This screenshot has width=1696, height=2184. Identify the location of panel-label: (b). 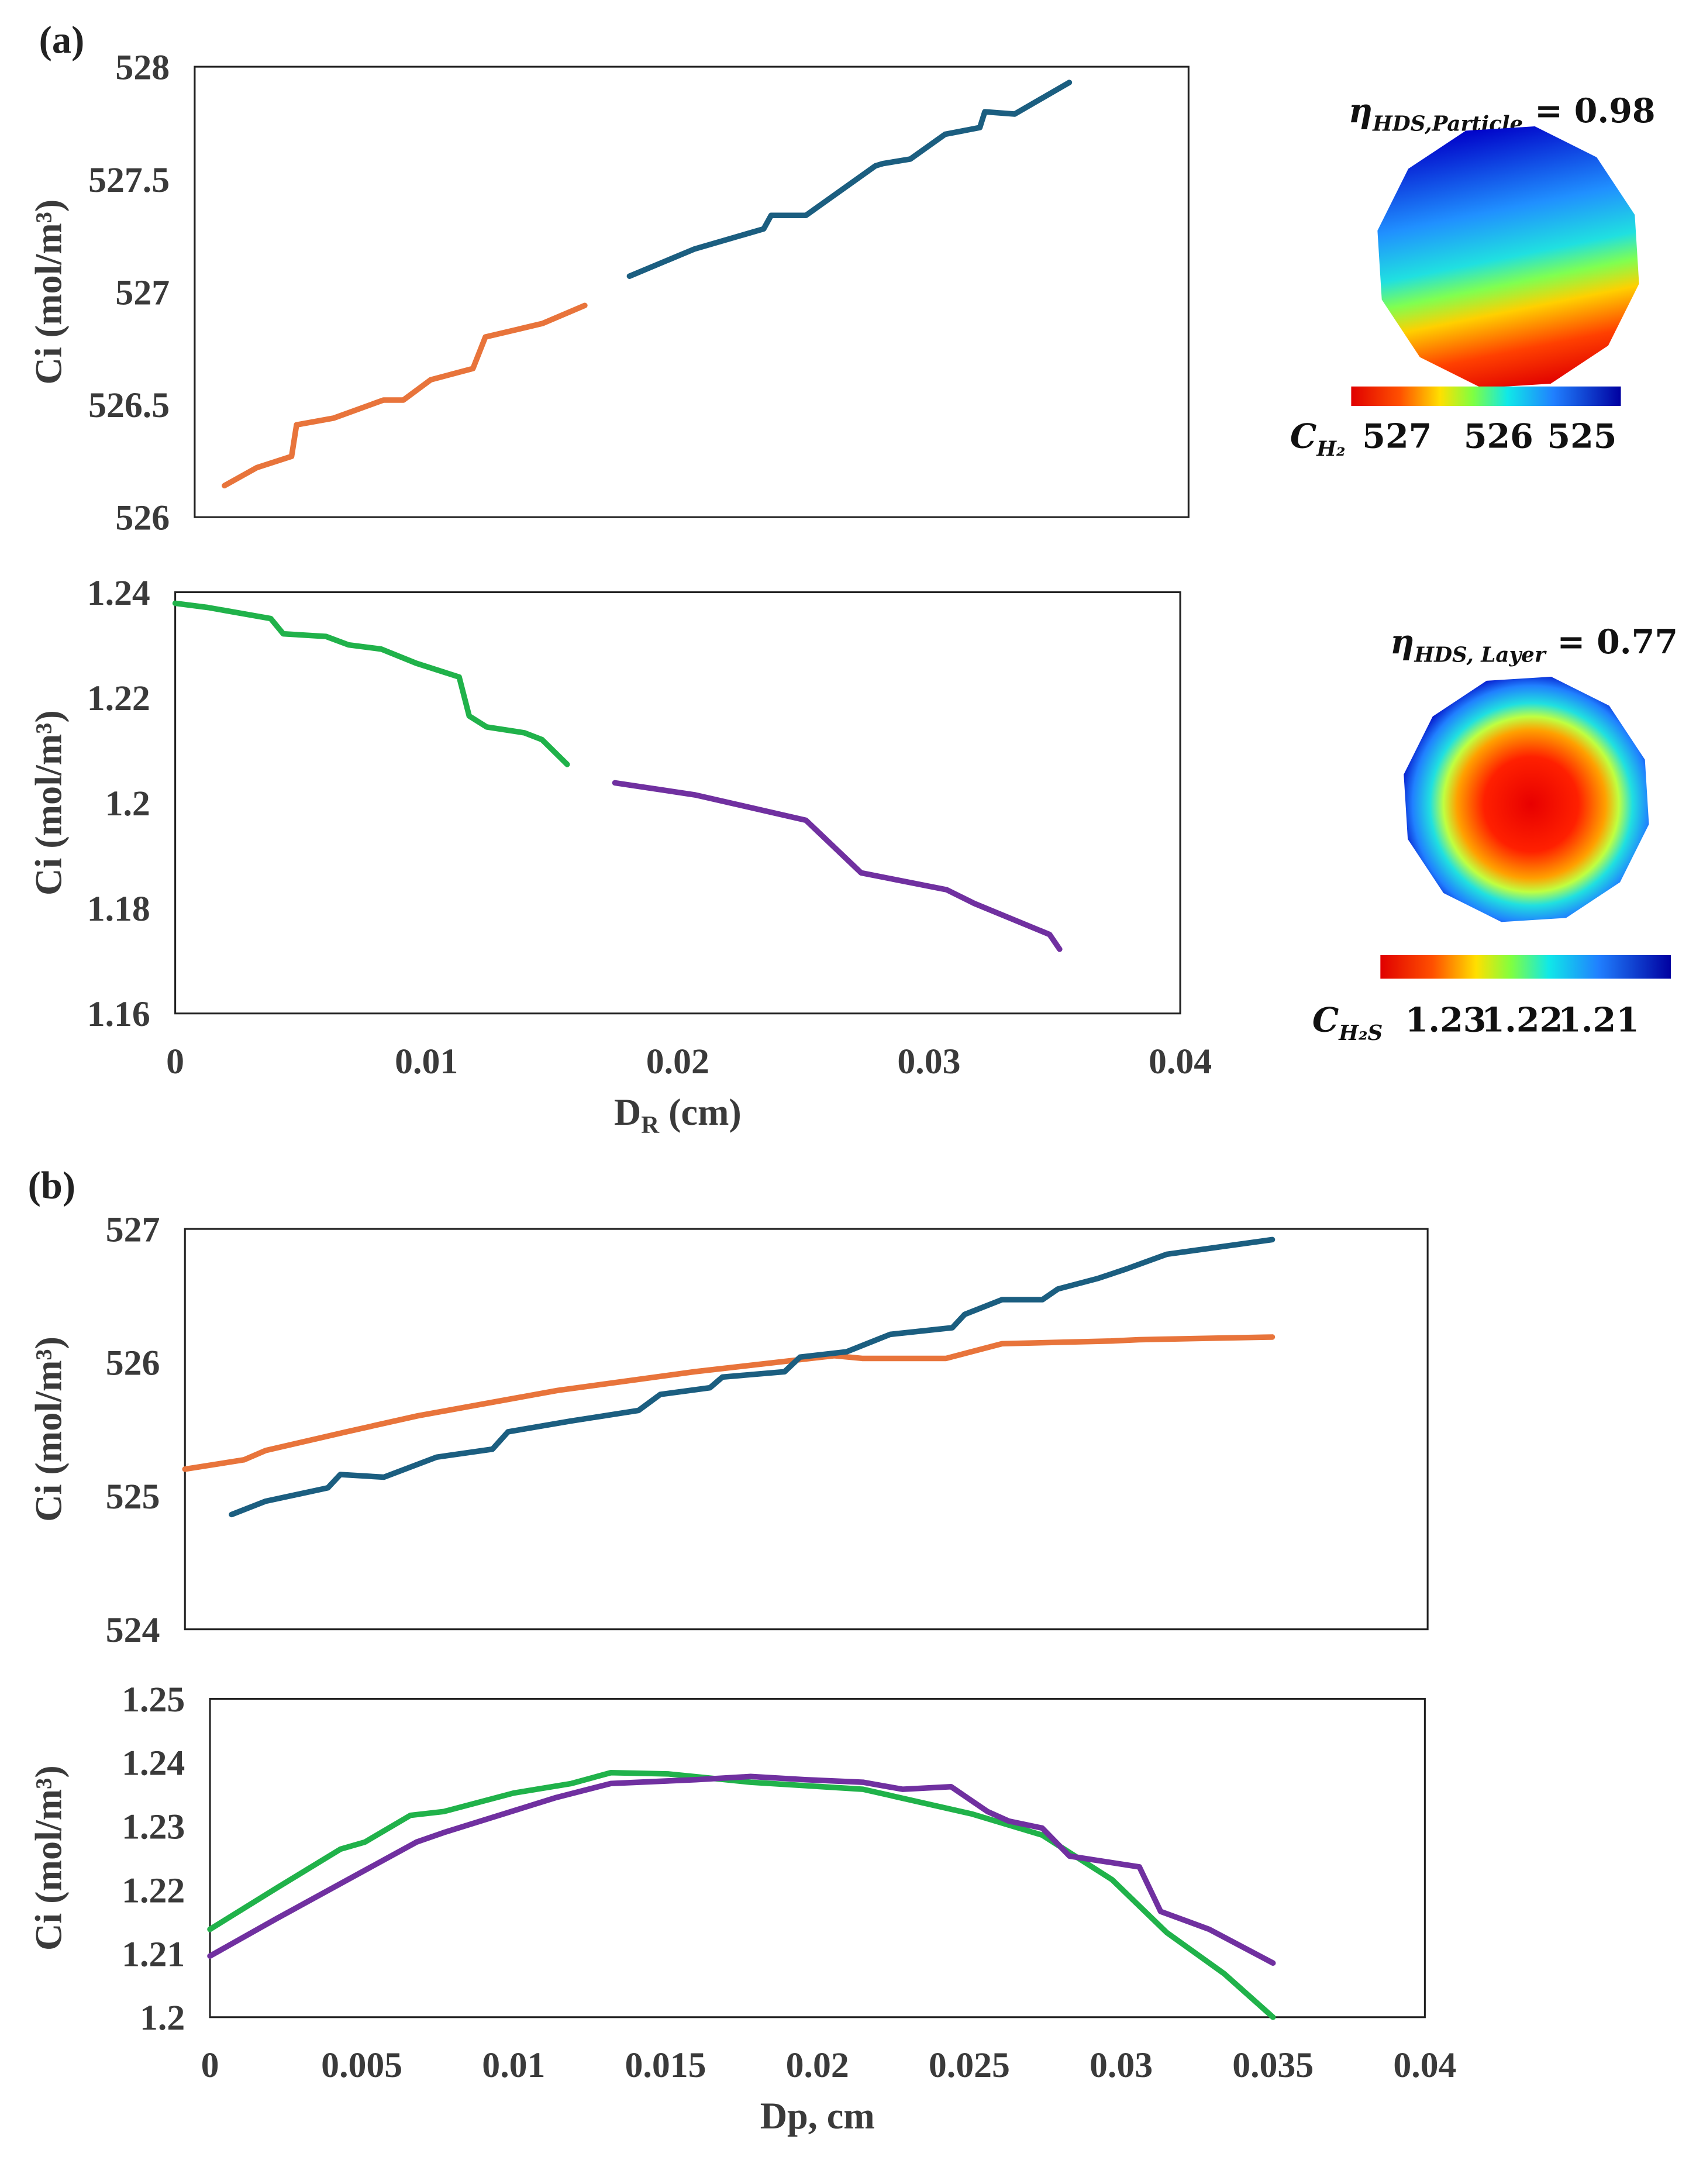
(51, 1186).